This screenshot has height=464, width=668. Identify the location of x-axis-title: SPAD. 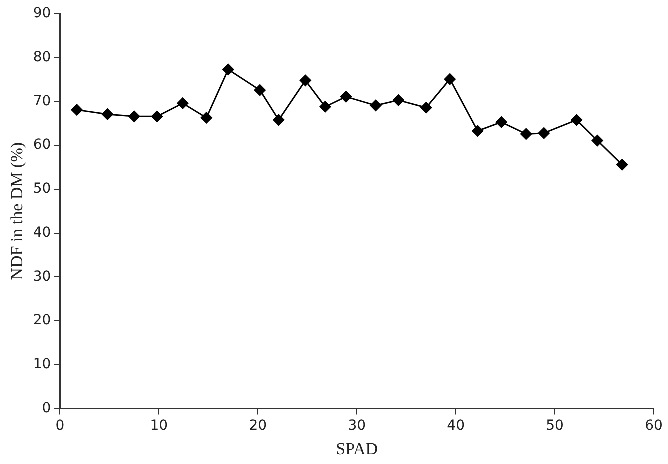
(357, 448).